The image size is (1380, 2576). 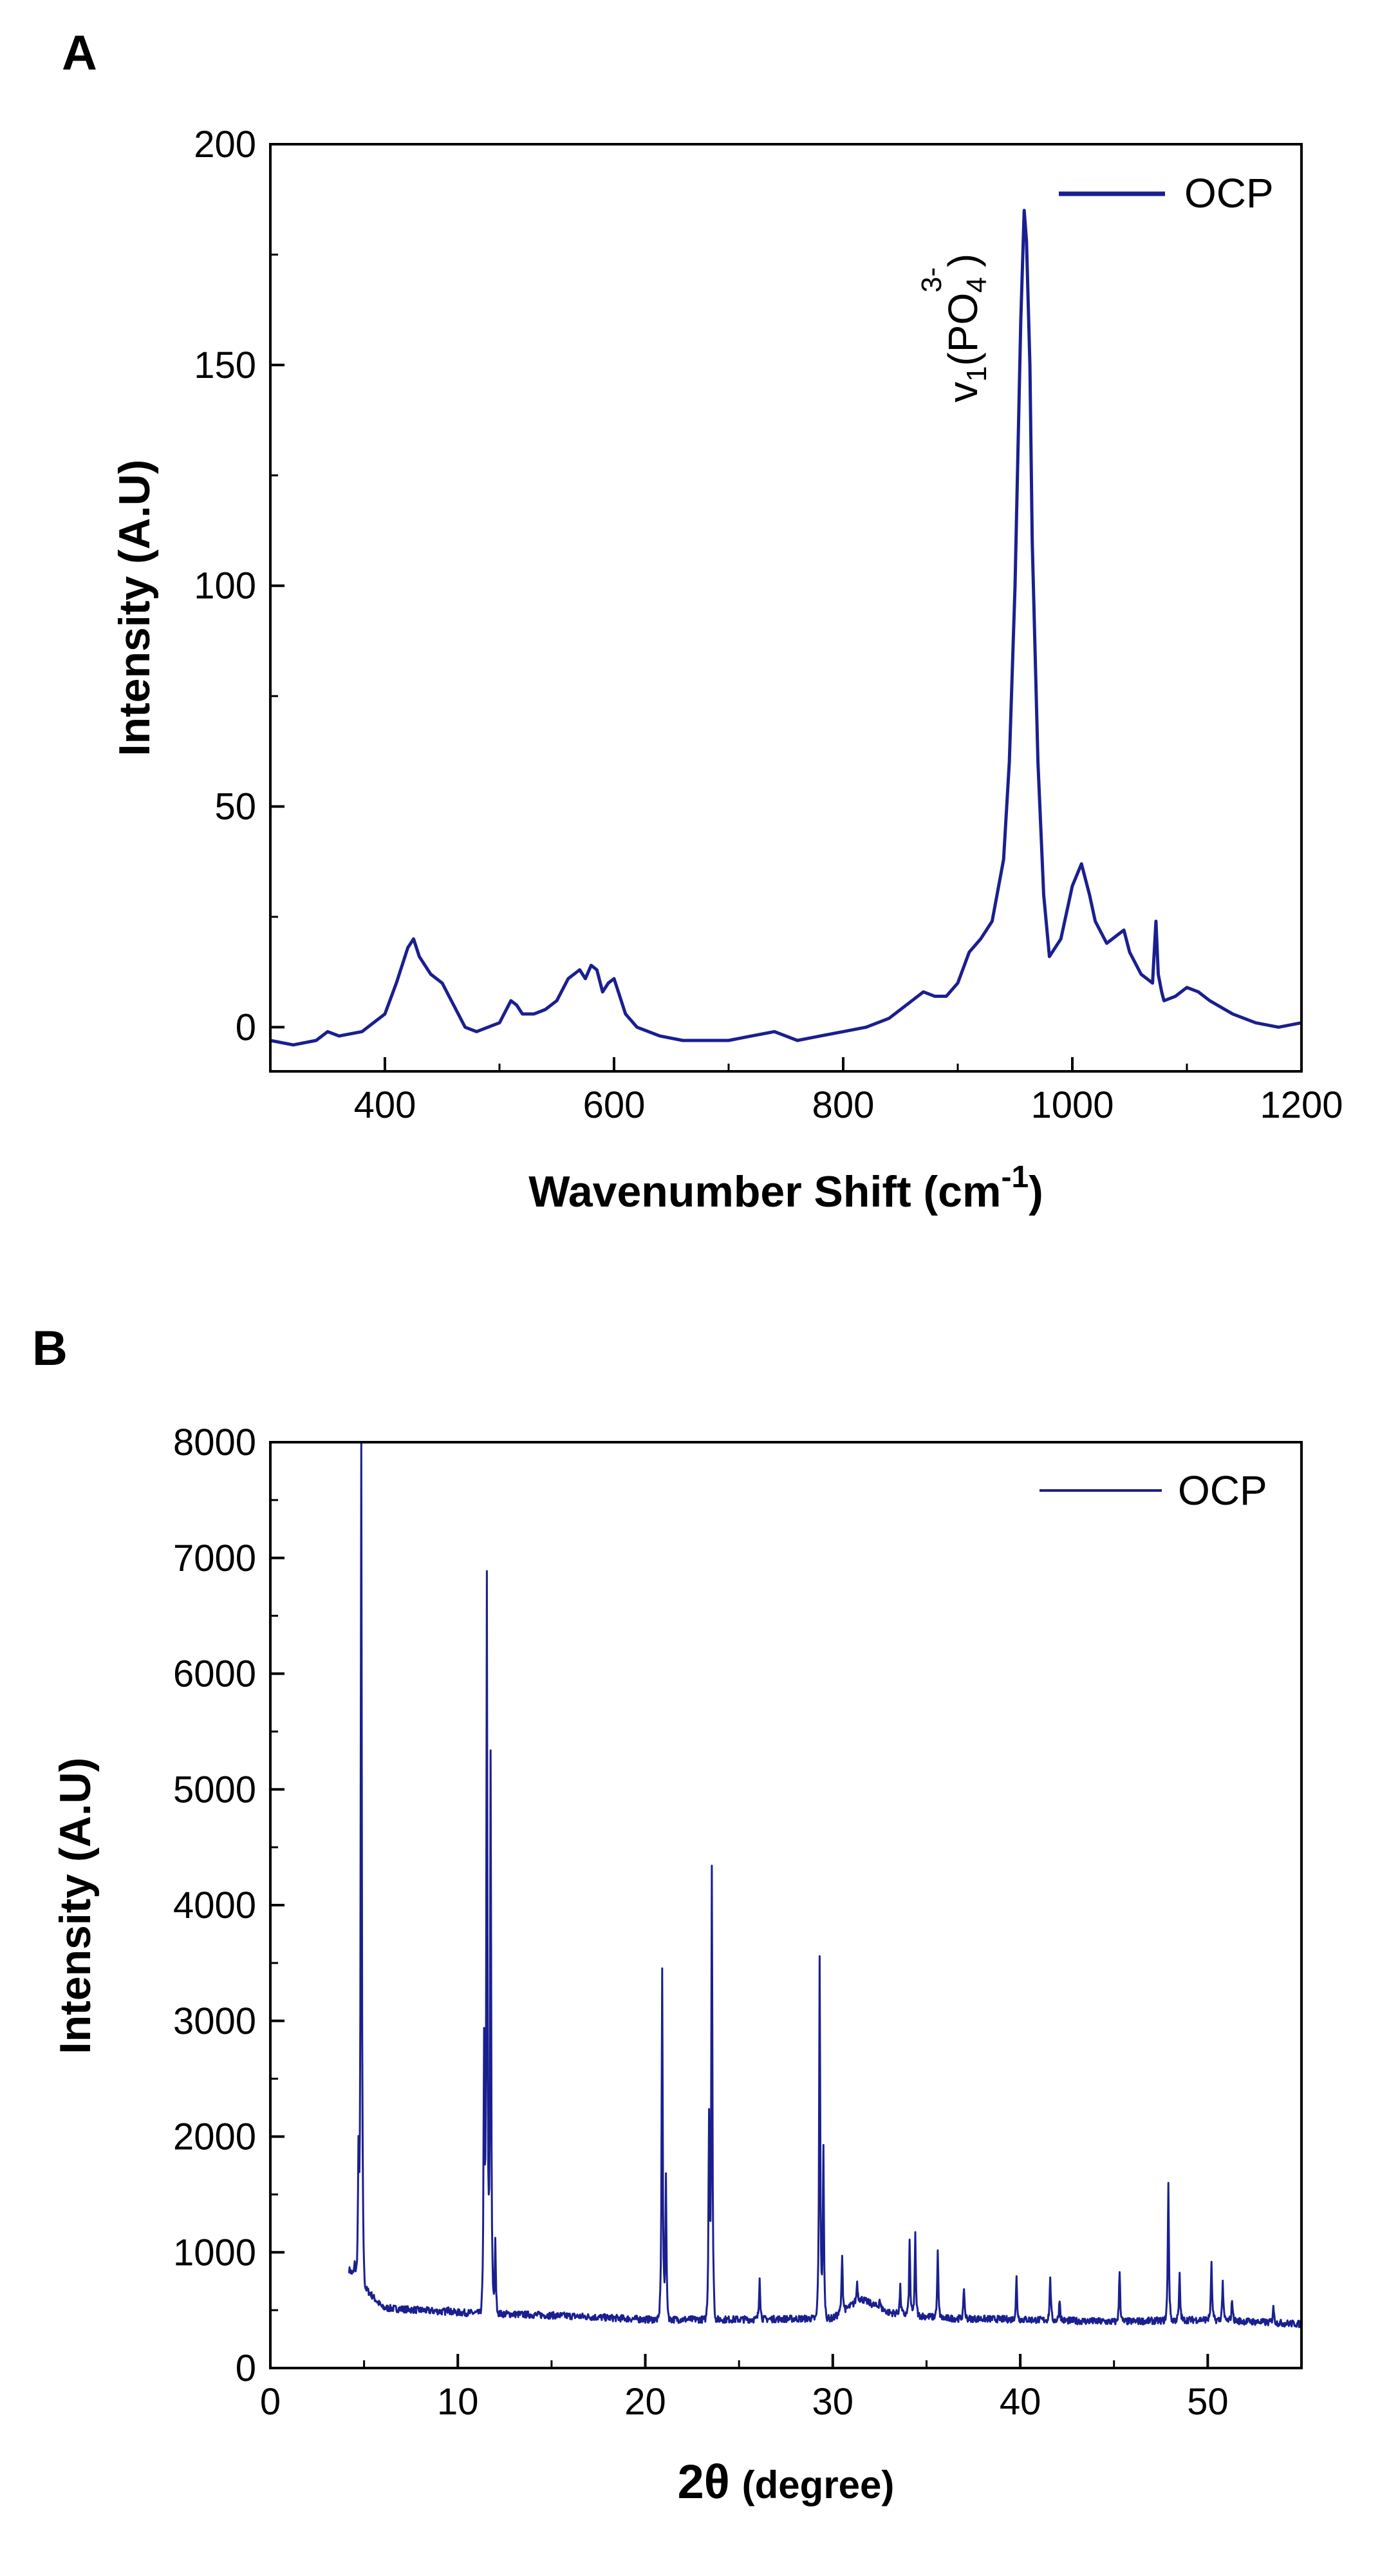 I want to click on panel-a-x-tick-label: 600, so click(x=614, y=1105).